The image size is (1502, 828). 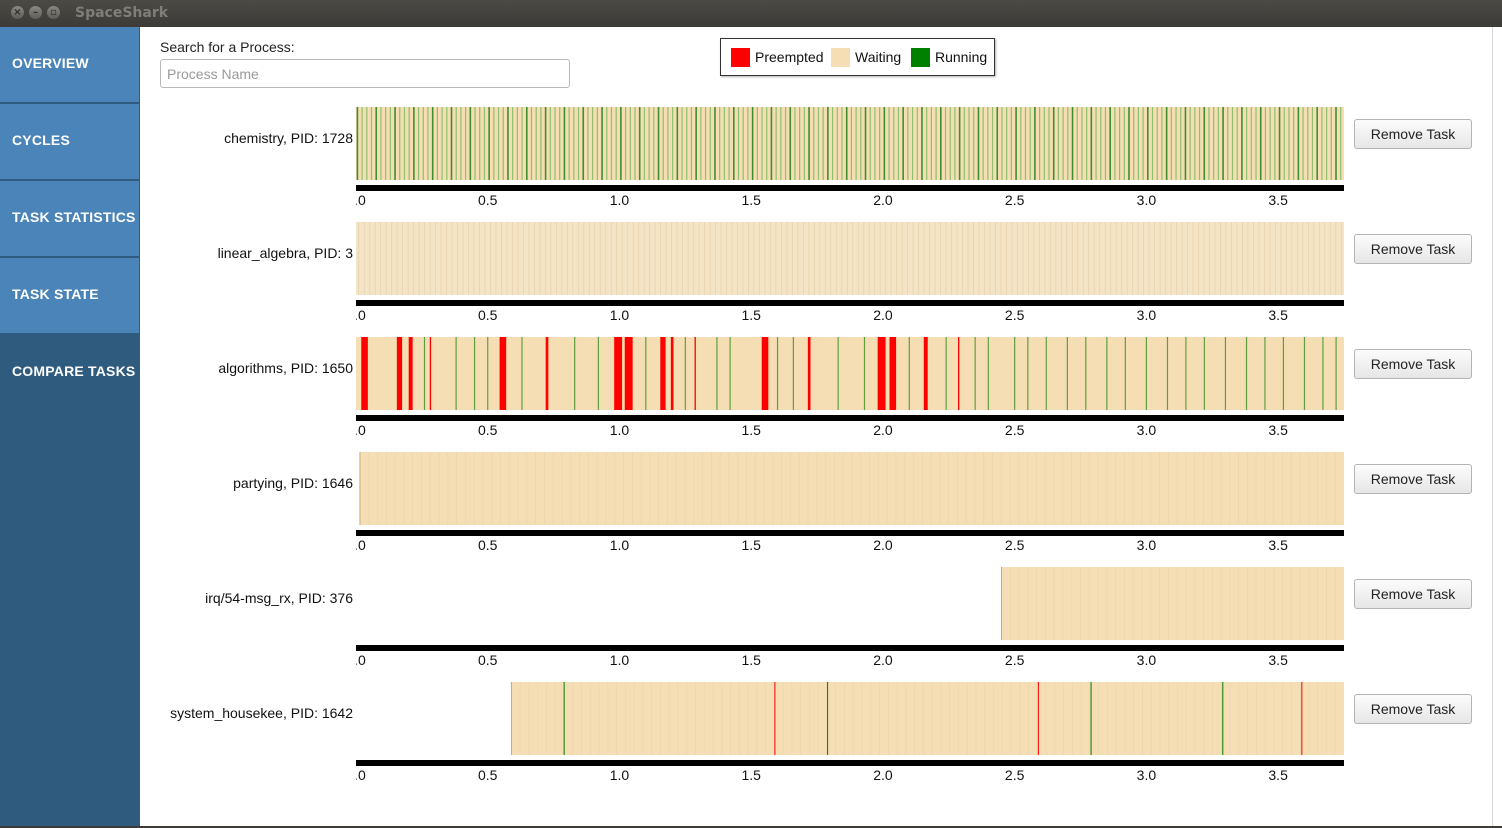 I want to click on task-label: system_housekee, PID: 1642, so click(x=261, y=713).